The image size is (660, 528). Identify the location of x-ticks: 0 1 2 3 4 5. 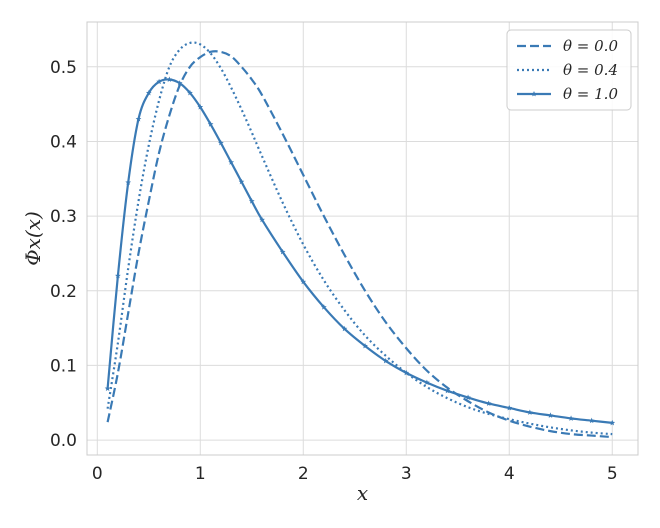
(355, 474).